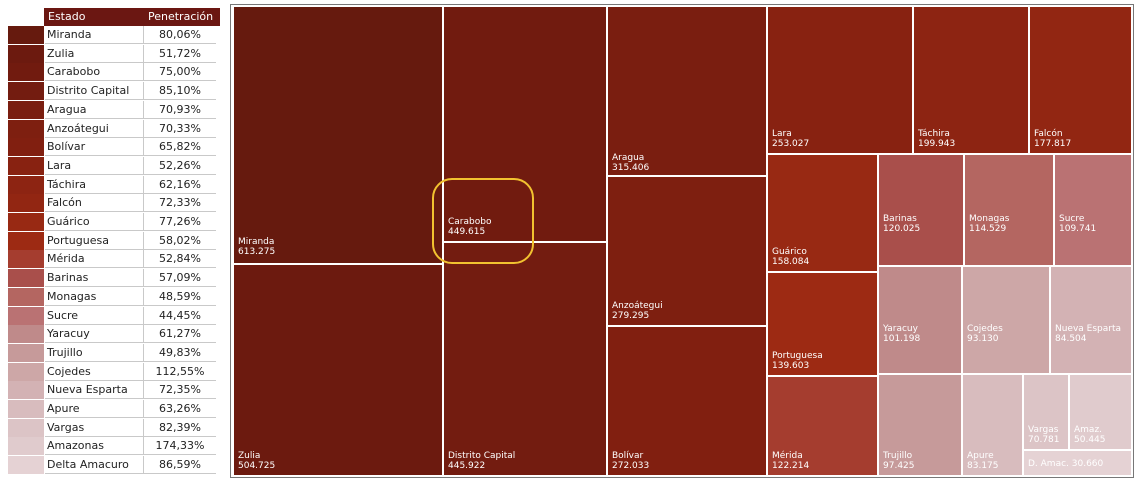 The image size is (1139, 482). Describe the element at coordinates (338, 135) in the screenshot. I see `treemap-tile: Miranda 613.275` at that location.